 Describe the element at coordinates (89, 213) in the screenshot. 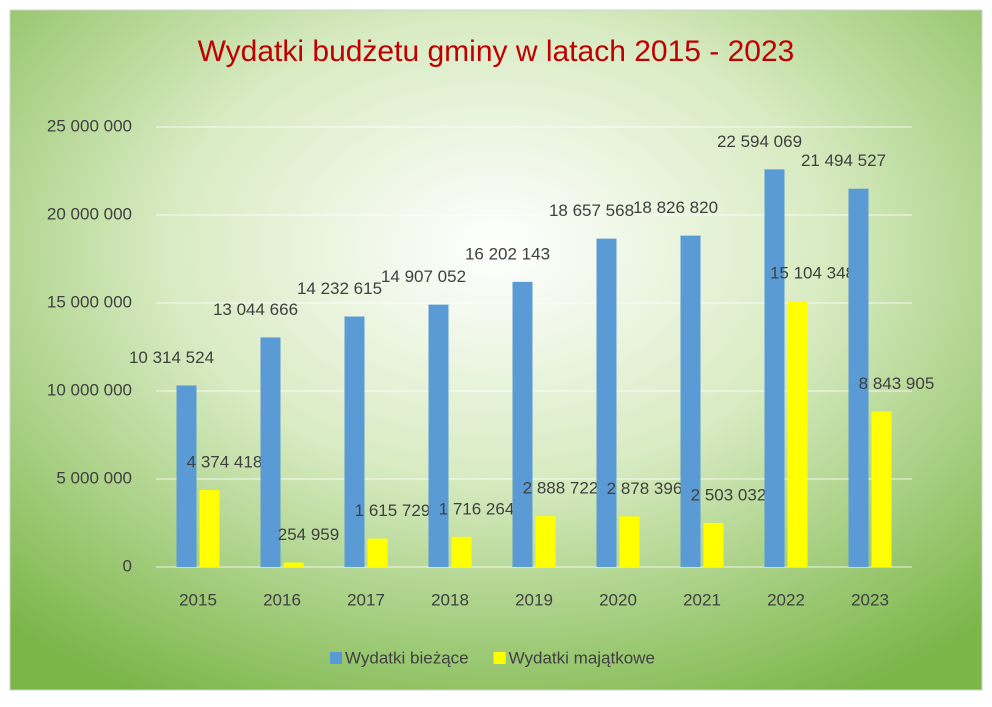

I see `y-tick-label: 20 000 000` at that location.